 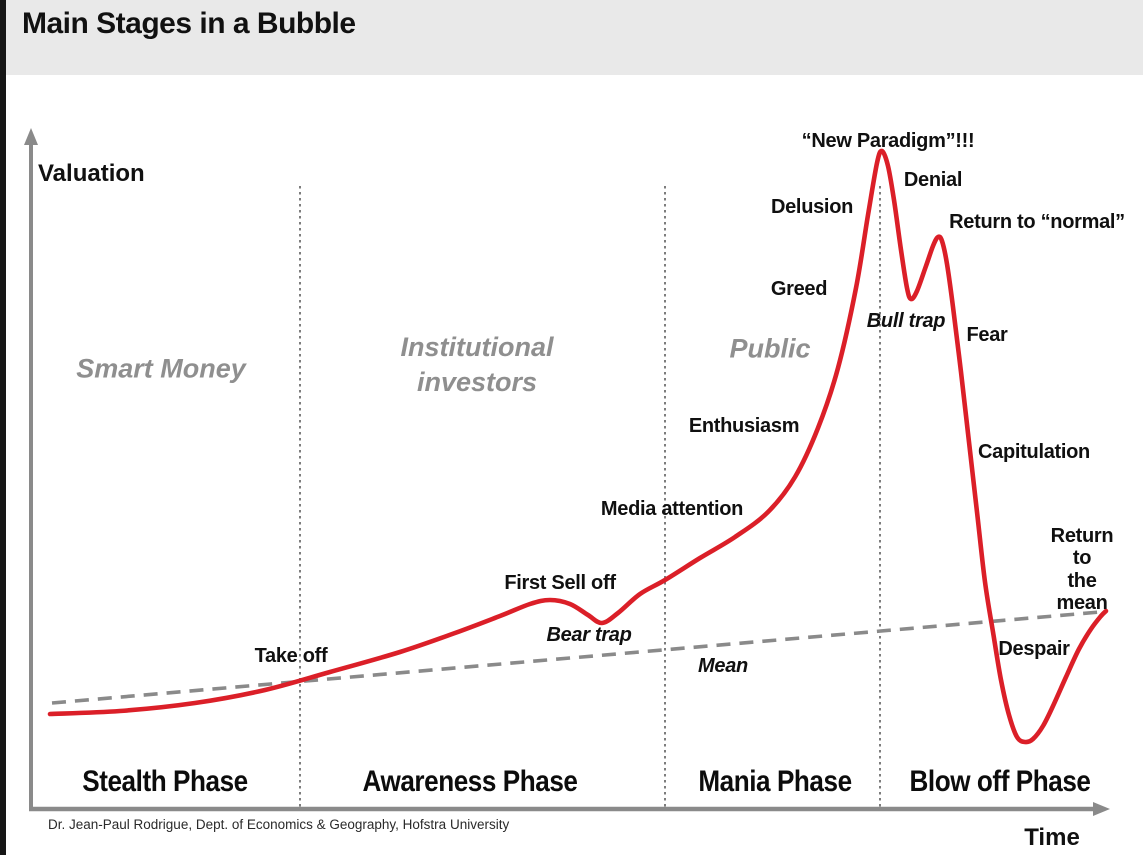 What do you see at coordinates (165, 781) in the screenshot?
I see `phase-label-stealth: Stealth Phase` at bounding box center [165, 781].